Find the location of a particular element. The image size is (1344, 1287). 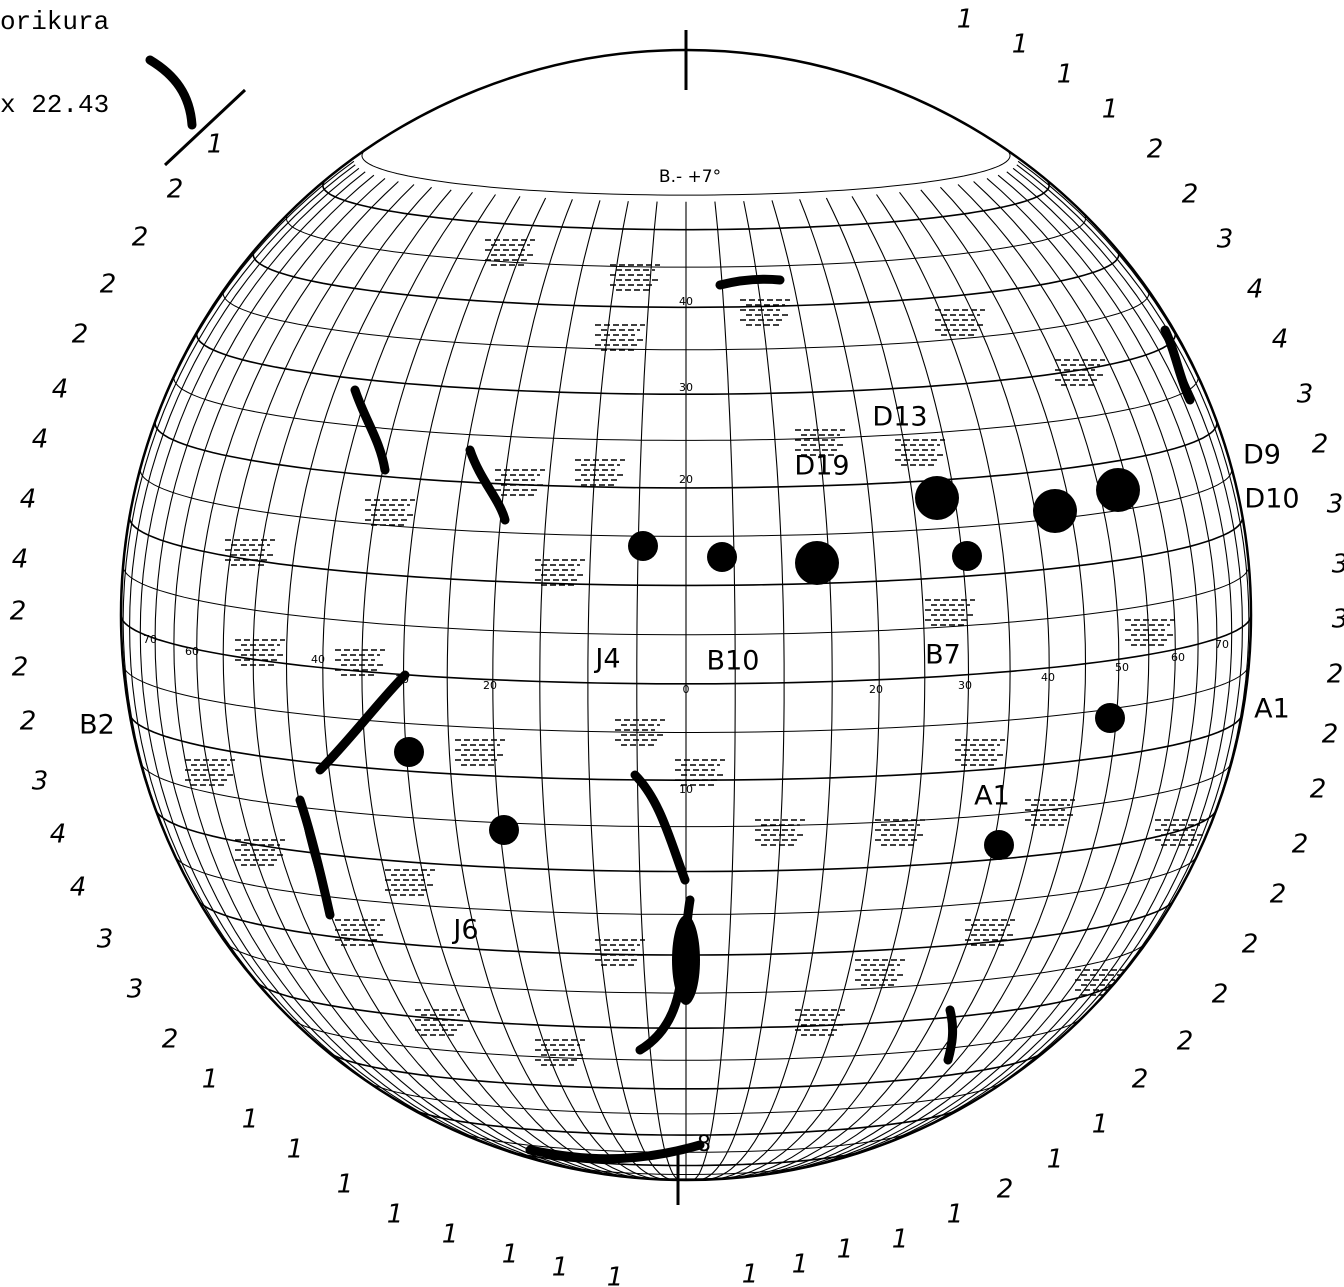

longitude-label: 0 is located at coordinates (686, 689).